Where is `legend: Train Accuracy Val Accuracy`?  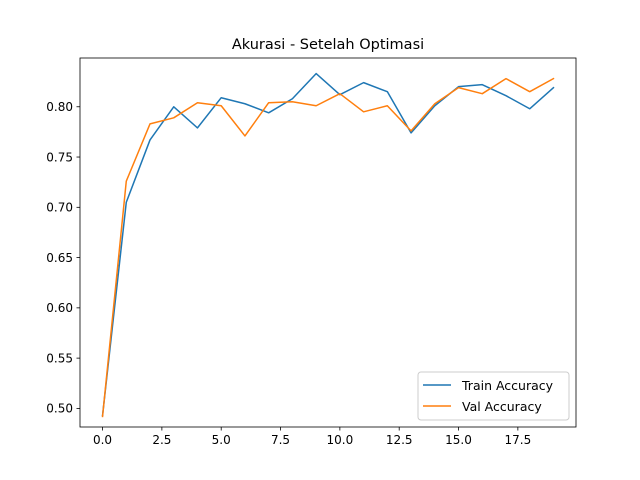 legend: Train Accuracy Val Accuracy is located at coordinates (493, 396).